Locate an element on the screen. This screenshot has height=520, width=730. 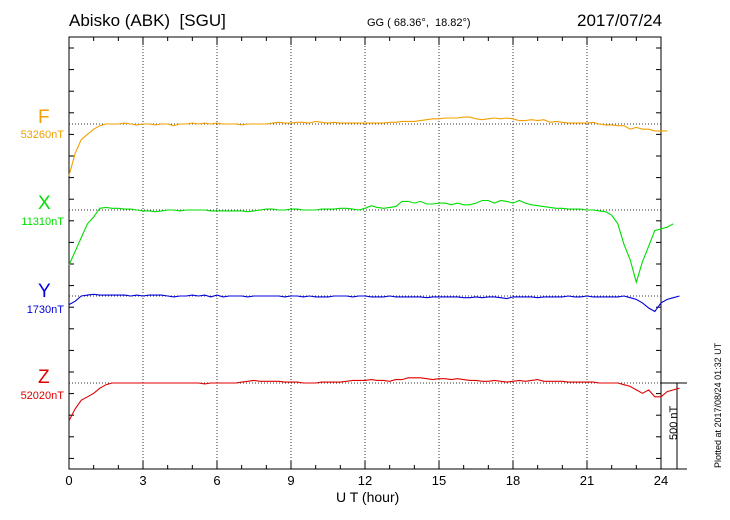
series-line-x is located at coordinates (371, 242).